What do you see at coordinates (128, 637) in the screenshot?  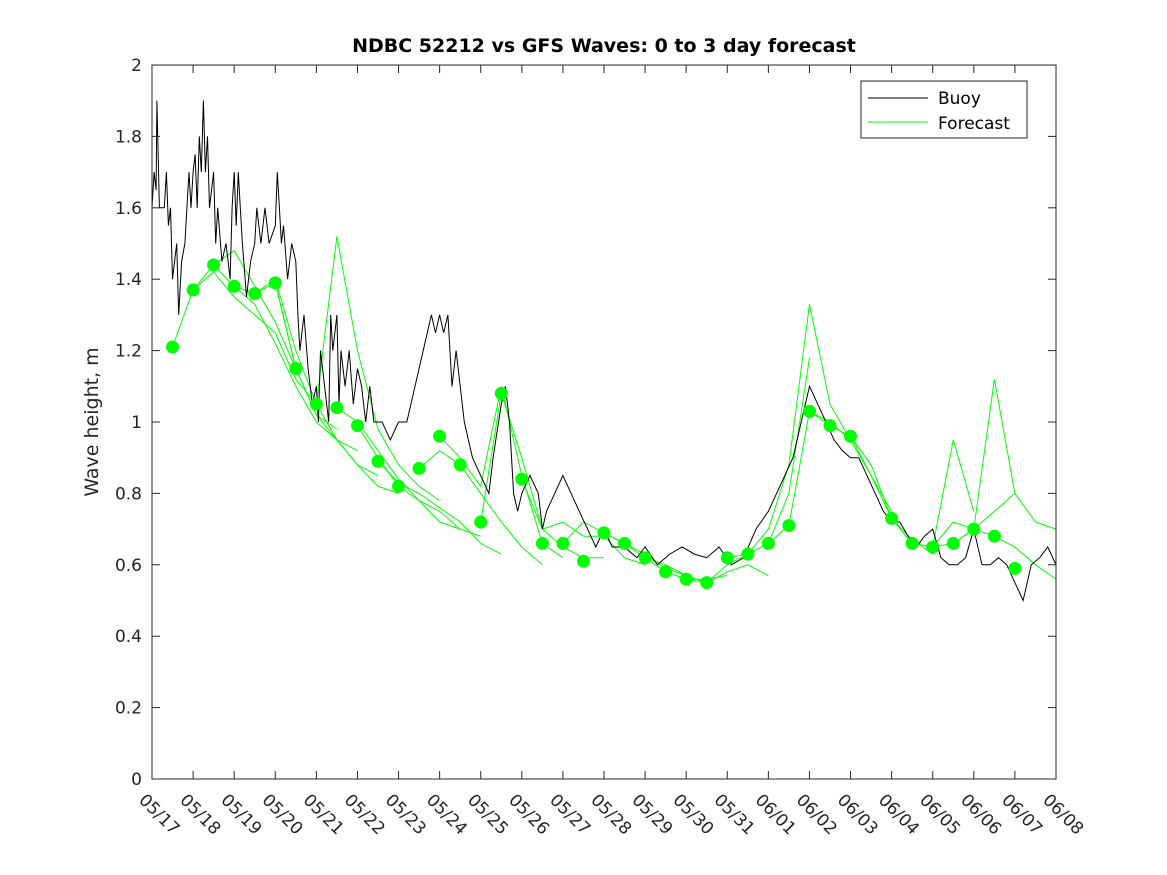 I see `y-tick-label-2: 0.4` at bounding box center [128, 637].